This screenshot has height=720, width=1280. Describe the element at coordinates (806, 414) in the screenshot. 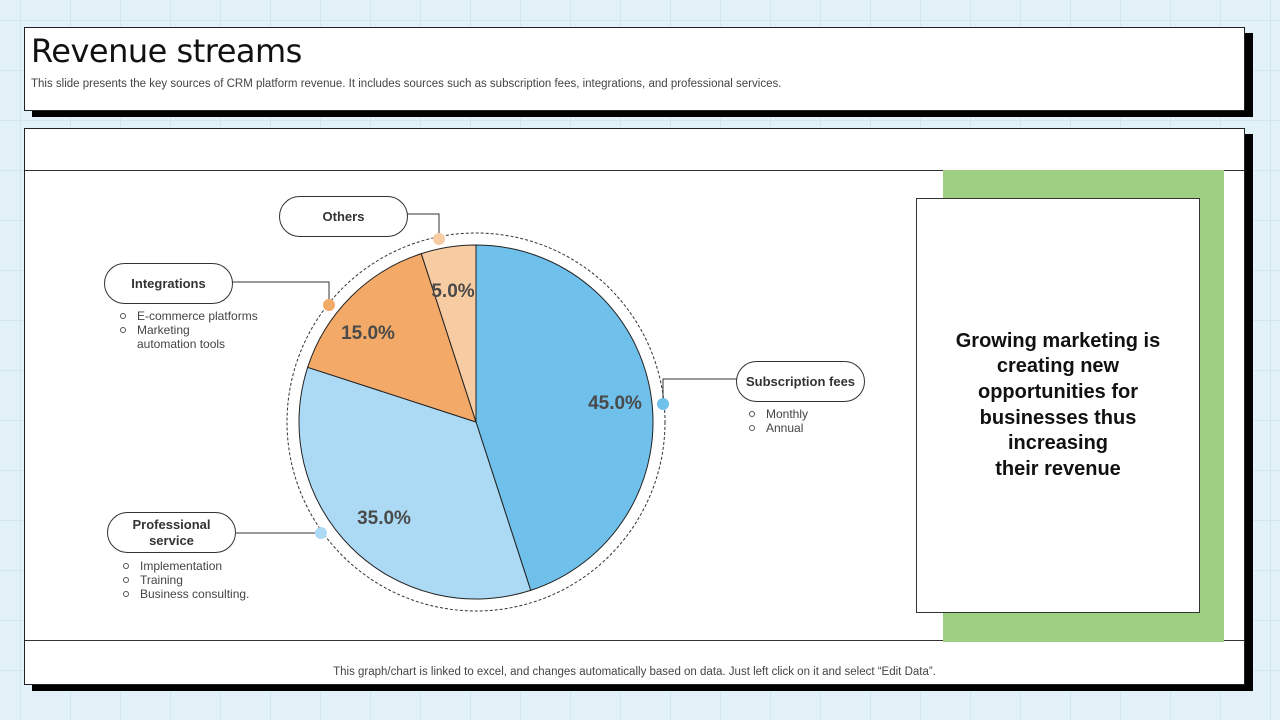

I see `list-item: Monthly` at that location.